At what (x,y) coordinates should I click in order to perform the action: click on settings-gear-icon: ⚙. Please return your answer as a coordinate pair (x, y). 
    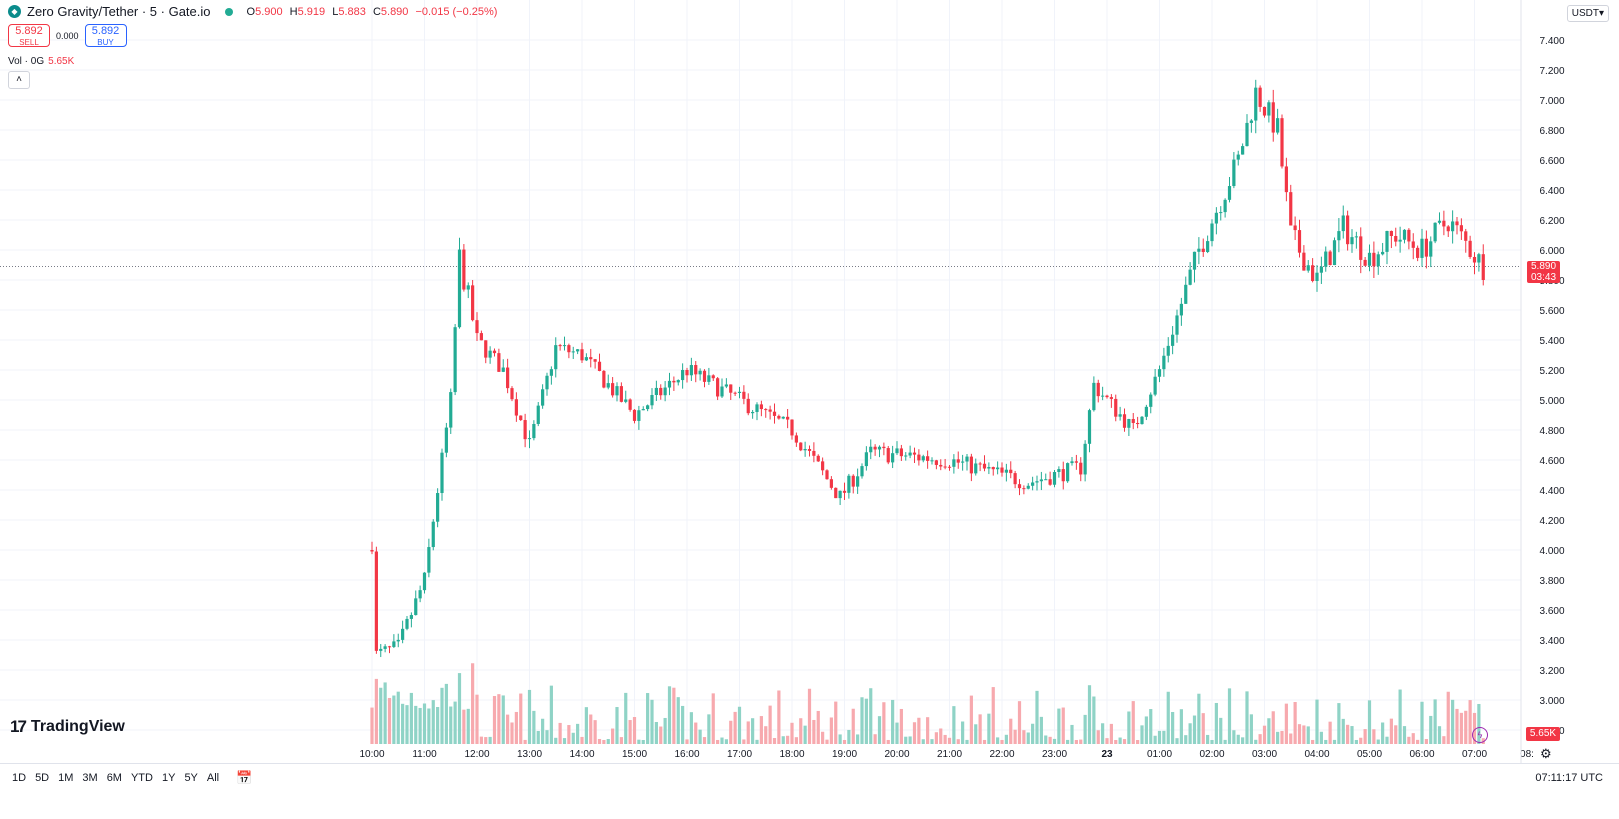
    Looking at the image, I should click on (1546, 753).